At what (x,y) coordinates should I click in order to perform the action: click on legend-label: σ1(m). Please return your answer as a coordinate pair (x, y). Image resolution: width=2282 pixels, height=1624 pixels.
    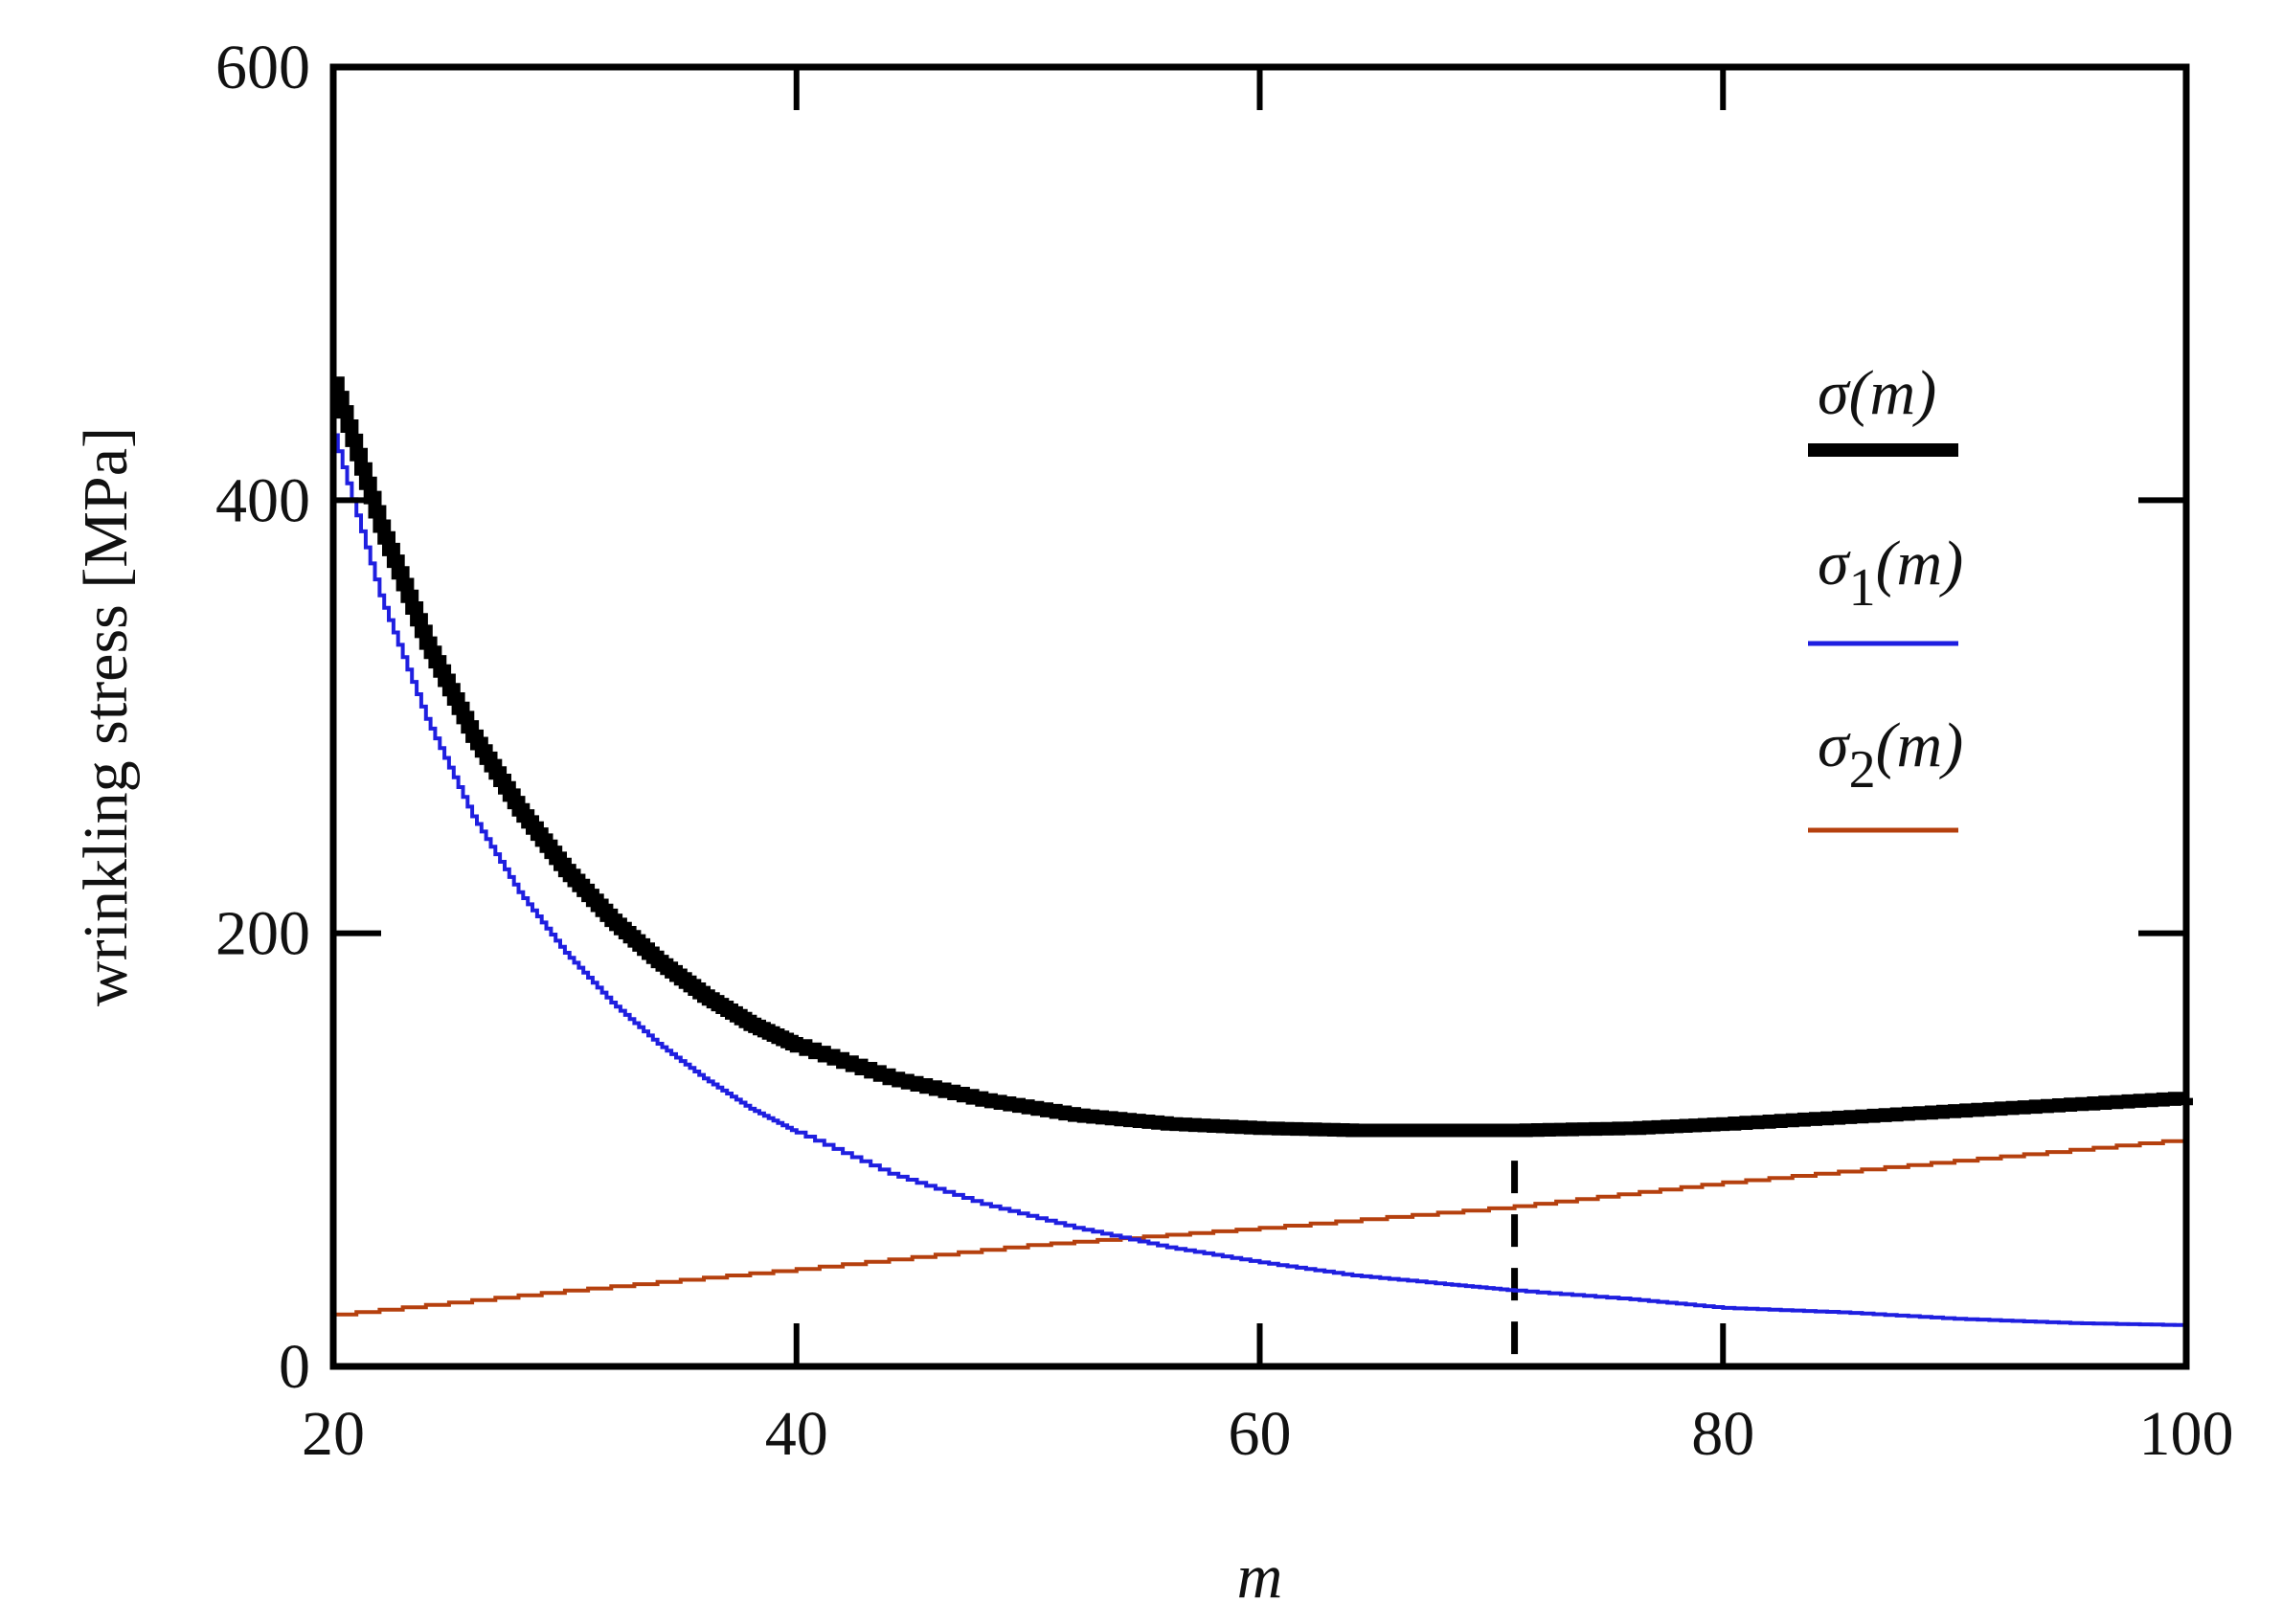
    Looking at the image, I should click on (1891, 573).